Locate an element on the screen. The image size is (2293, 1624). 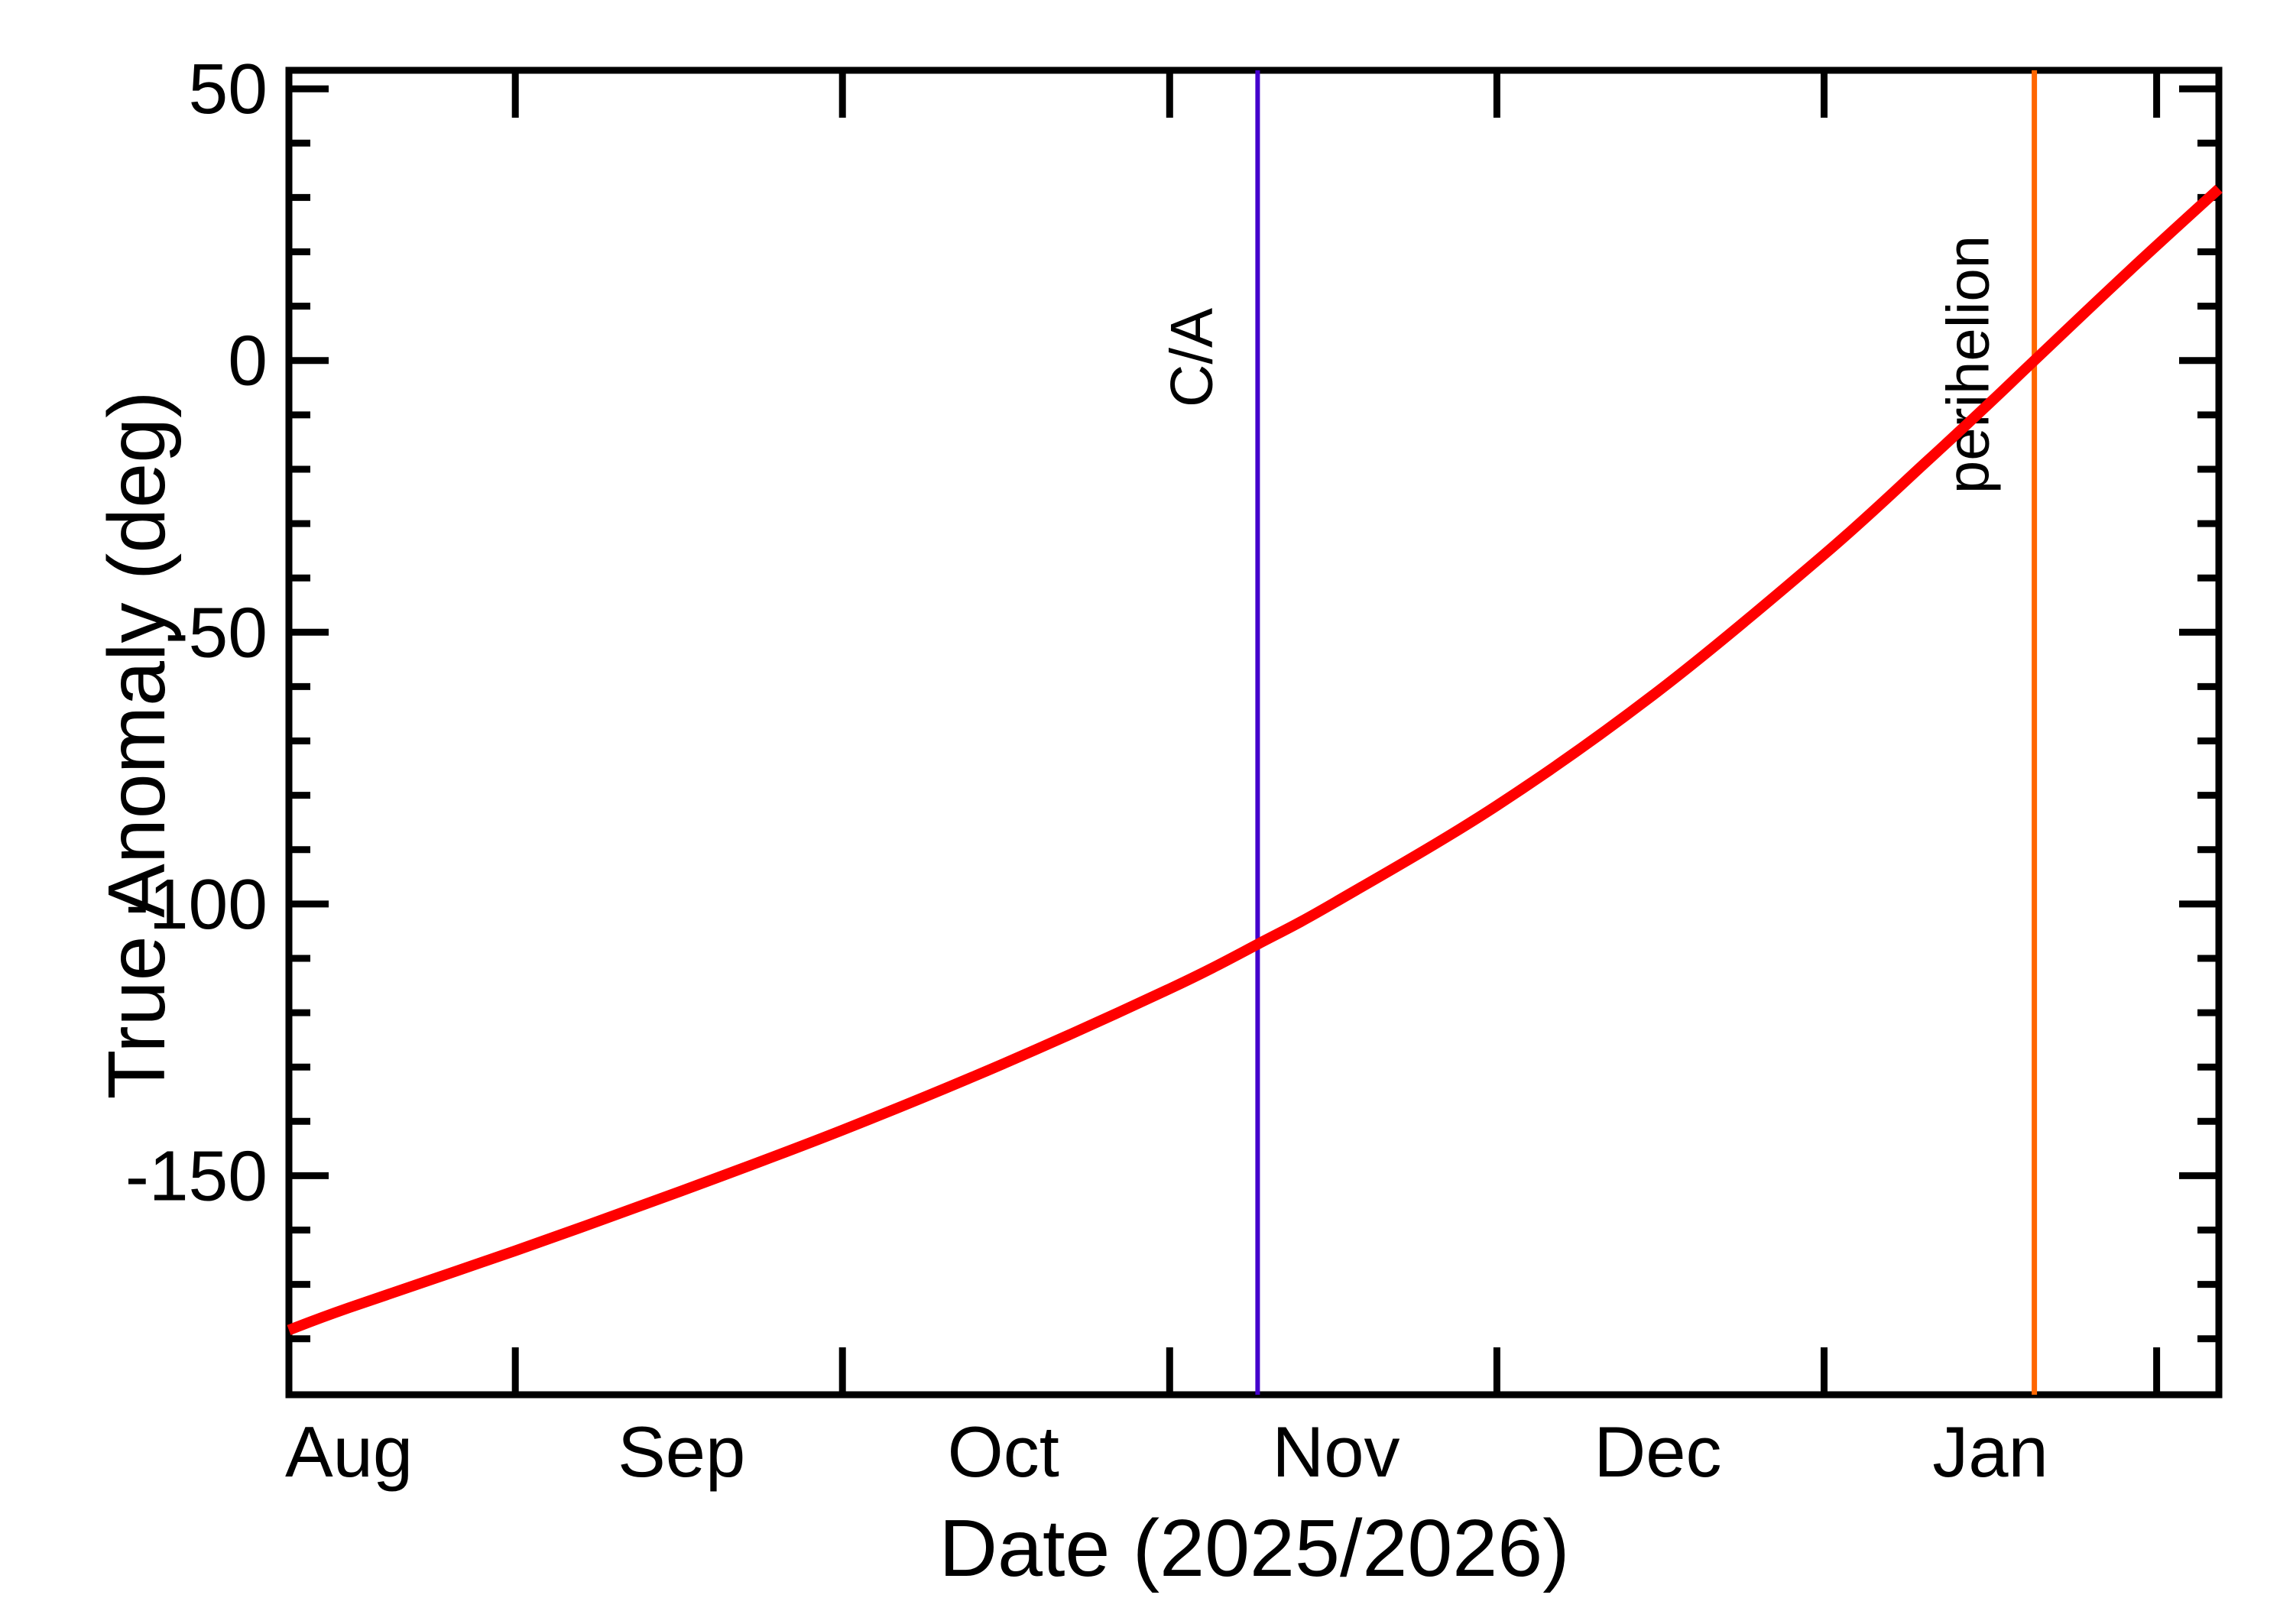
y-tick-label: 0 is located at coordinates (248, 360).